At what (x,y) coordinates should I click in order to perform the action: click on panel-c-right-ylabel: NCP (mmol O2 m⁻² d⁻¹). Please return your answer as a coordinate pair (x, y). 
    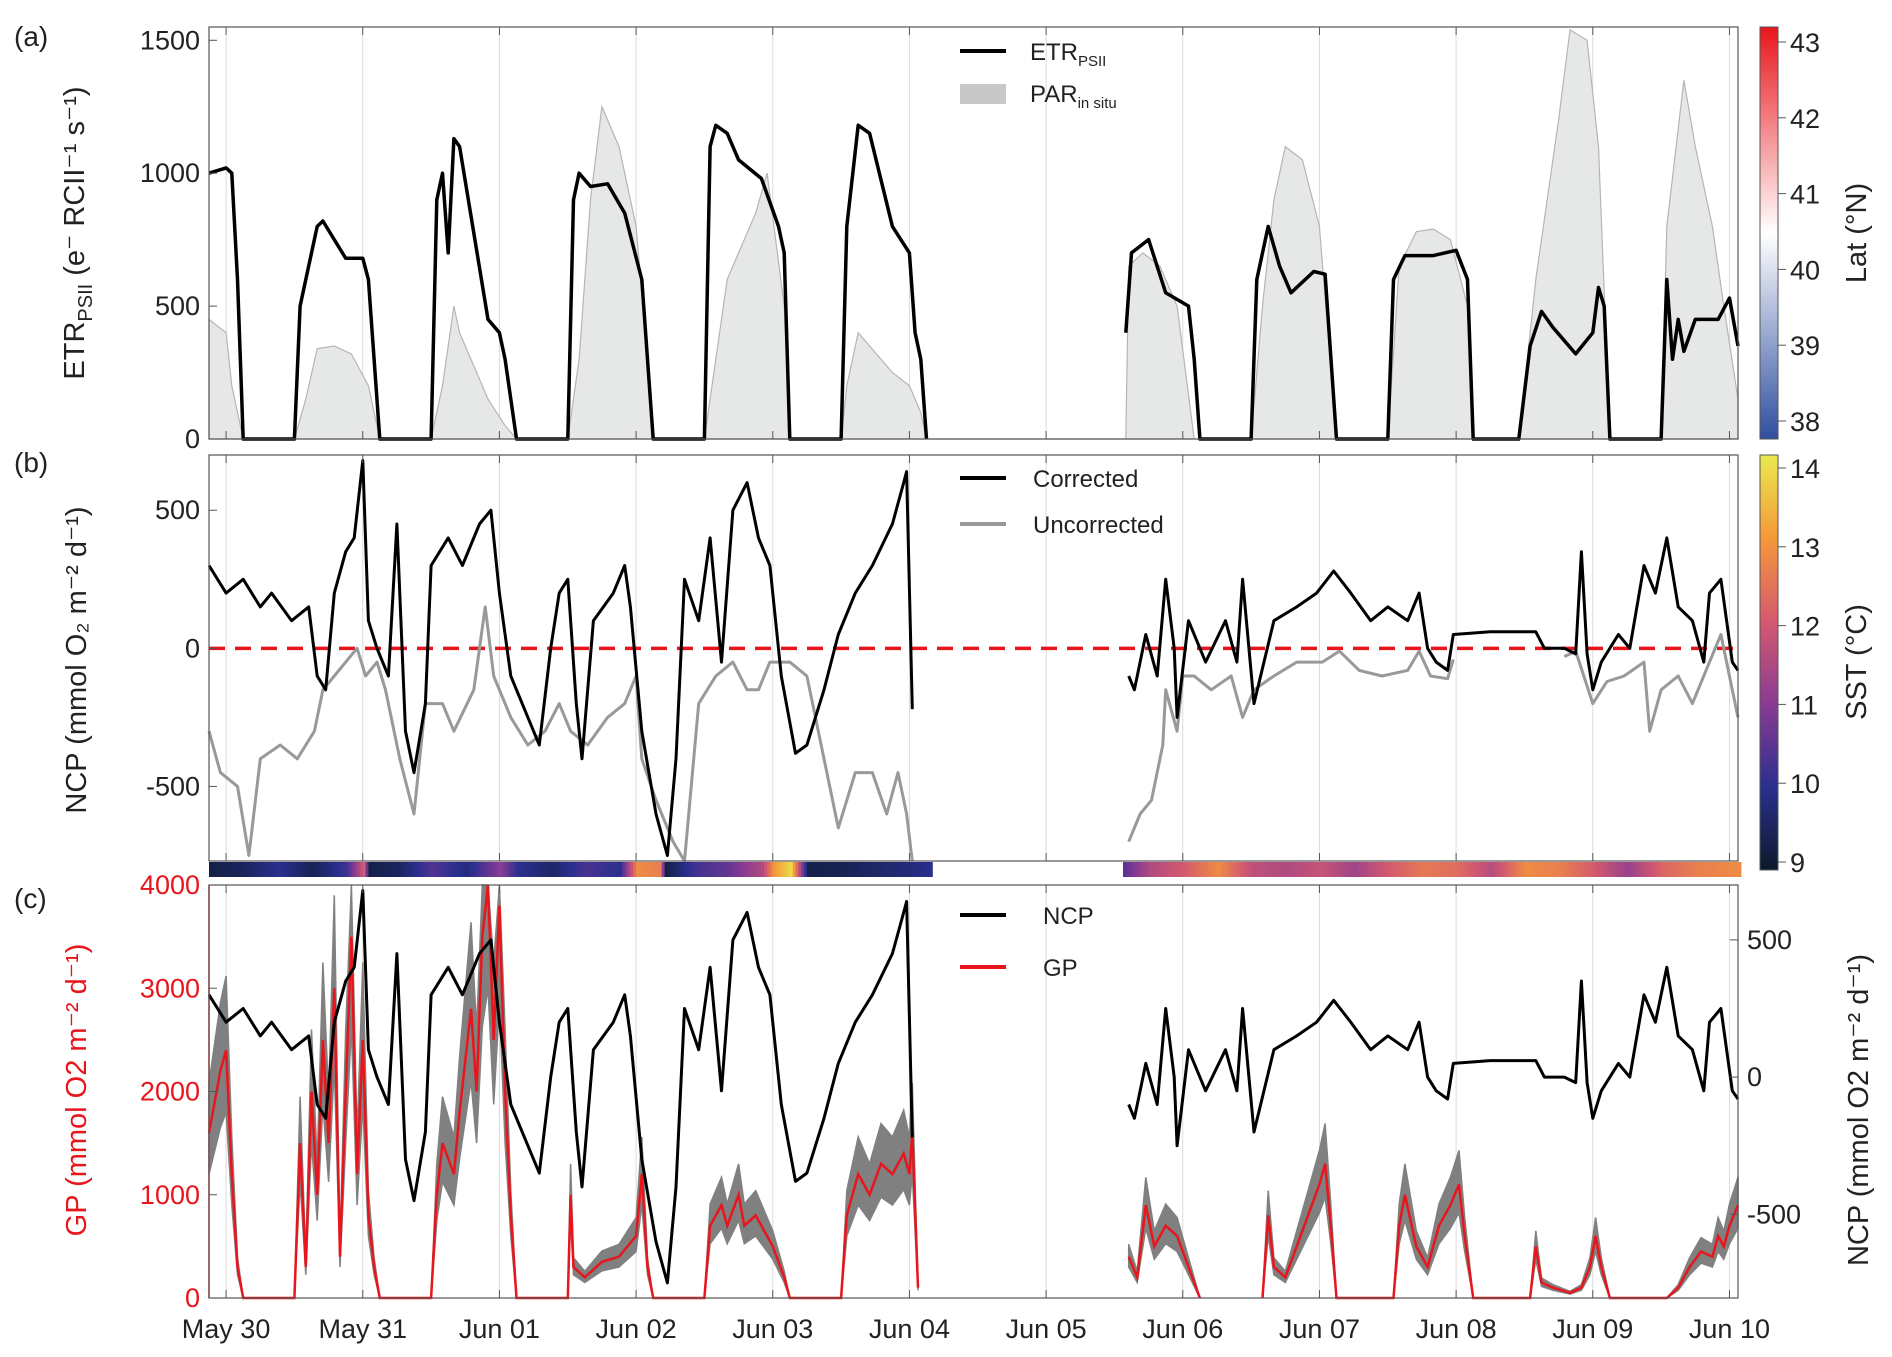
    Looking at the image, I should click on (1859, 1110).